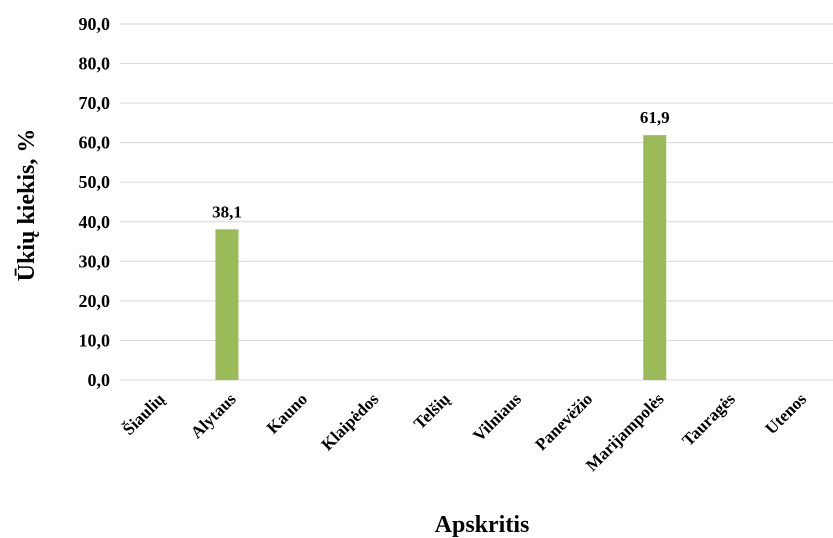  What do you see at coordinates (95, 340) in the screenshot?
I see `y-tick-label: 10,0` at bounding box center [95, 340].